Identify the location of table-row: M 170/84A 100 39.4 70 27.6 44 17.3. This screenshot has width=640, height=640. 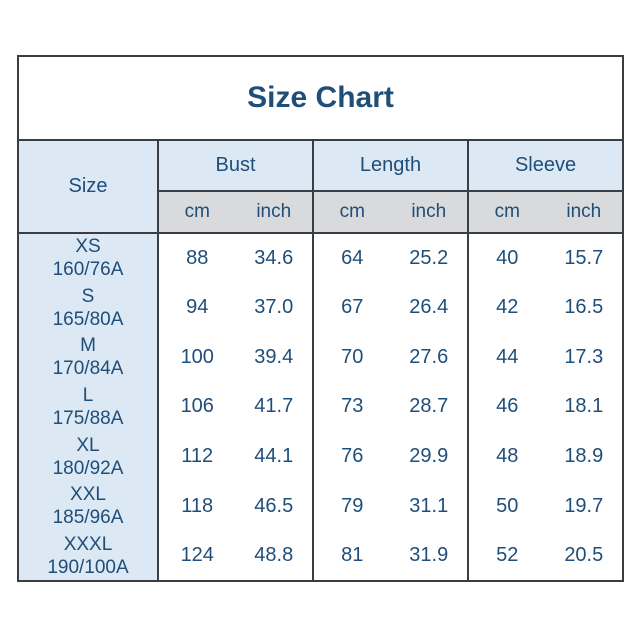
(321, 357).